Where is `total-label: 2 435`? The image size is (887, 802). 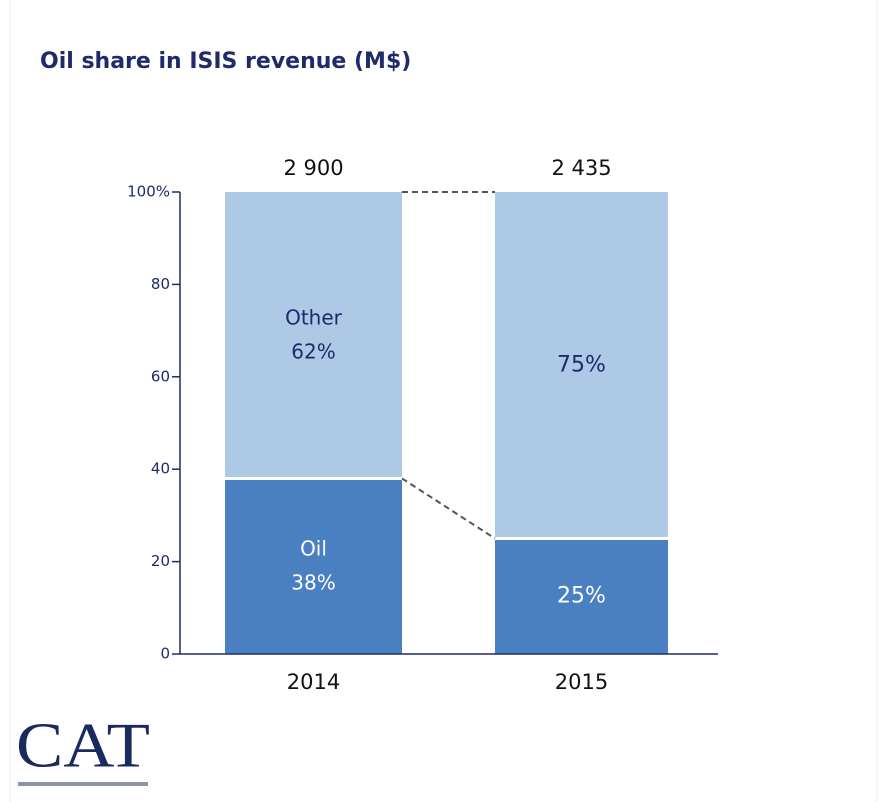
total-label: 2 435 is located at coordinates (581, 168).